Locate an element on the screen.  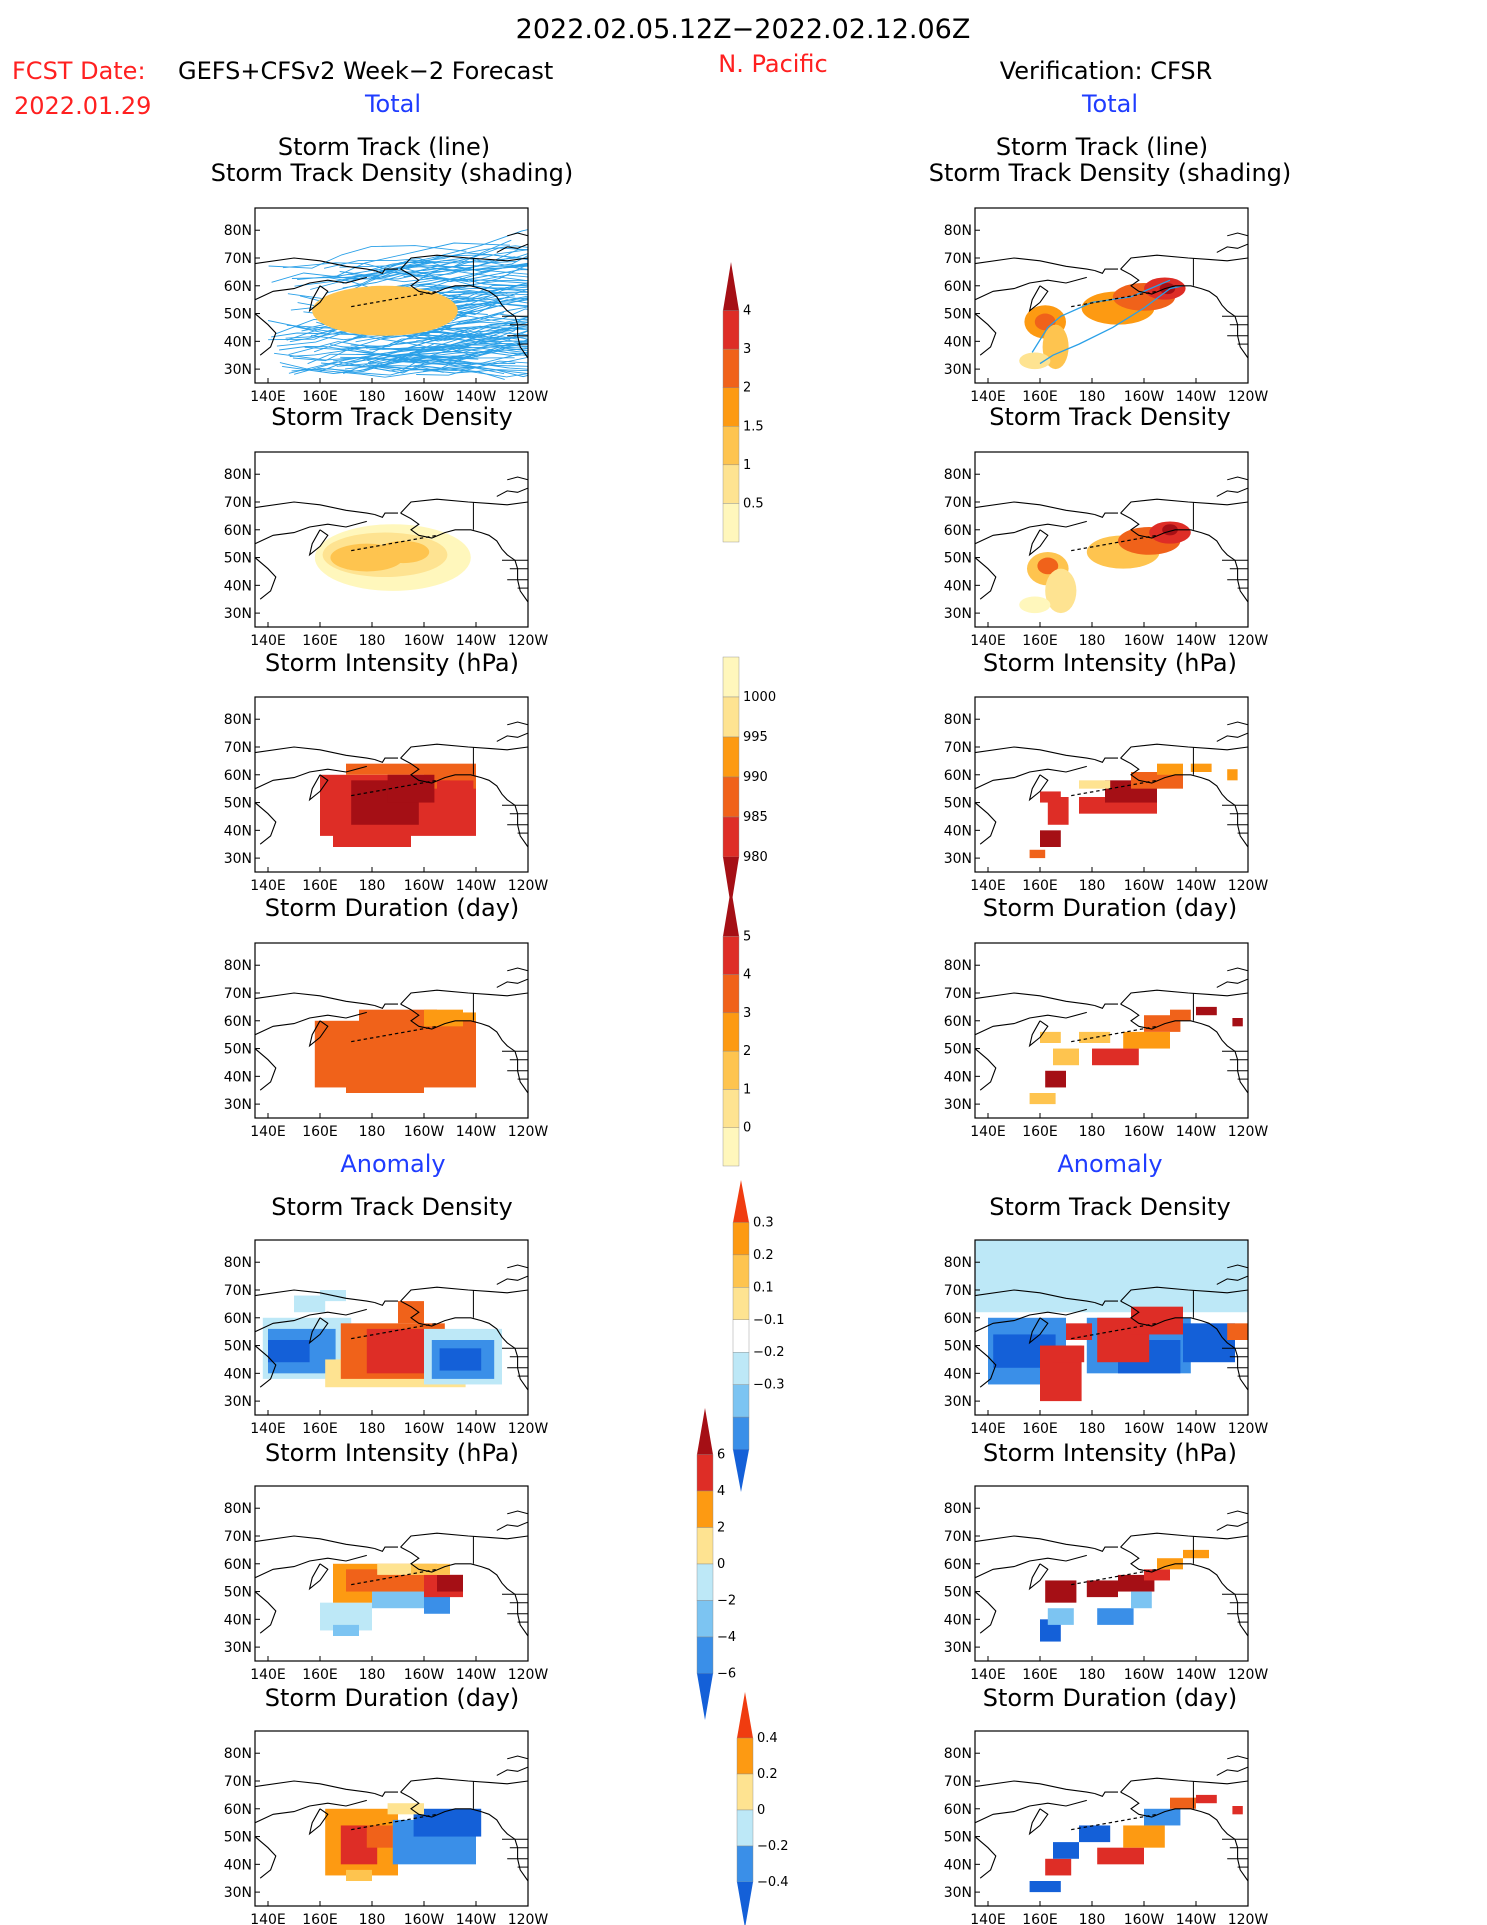
panel-title-track-line-left: Storm Track (line) is located at coordinates (384, 147).